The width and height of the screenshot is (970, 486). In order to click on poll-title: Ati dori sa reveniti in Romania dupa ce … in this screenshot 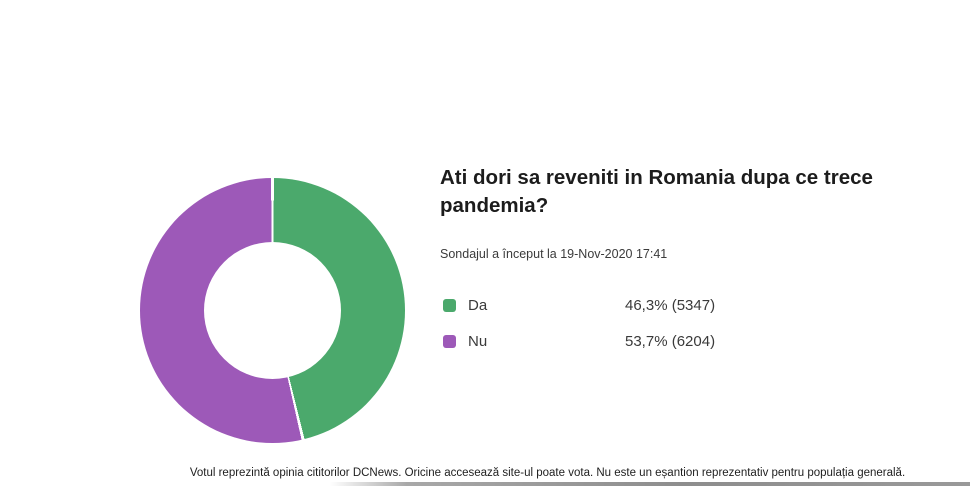, I will do `click(656, 191)`.